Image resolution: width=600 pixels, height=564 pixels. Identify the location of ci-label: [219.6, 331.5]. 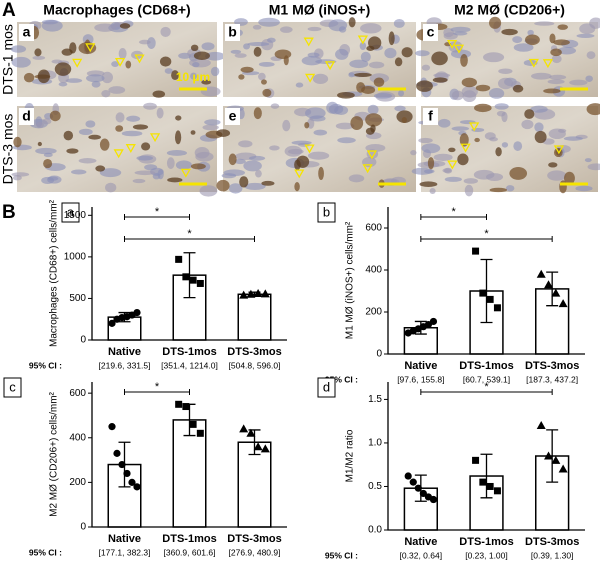
(125, 365).